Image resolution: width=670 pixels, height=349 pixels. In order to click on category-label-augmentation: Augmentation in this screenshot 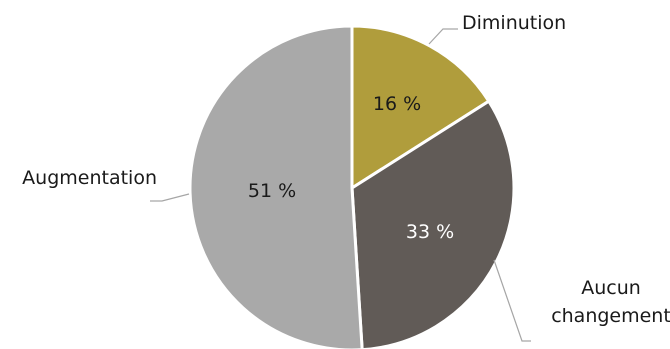, I will do `click(89, 178)`.